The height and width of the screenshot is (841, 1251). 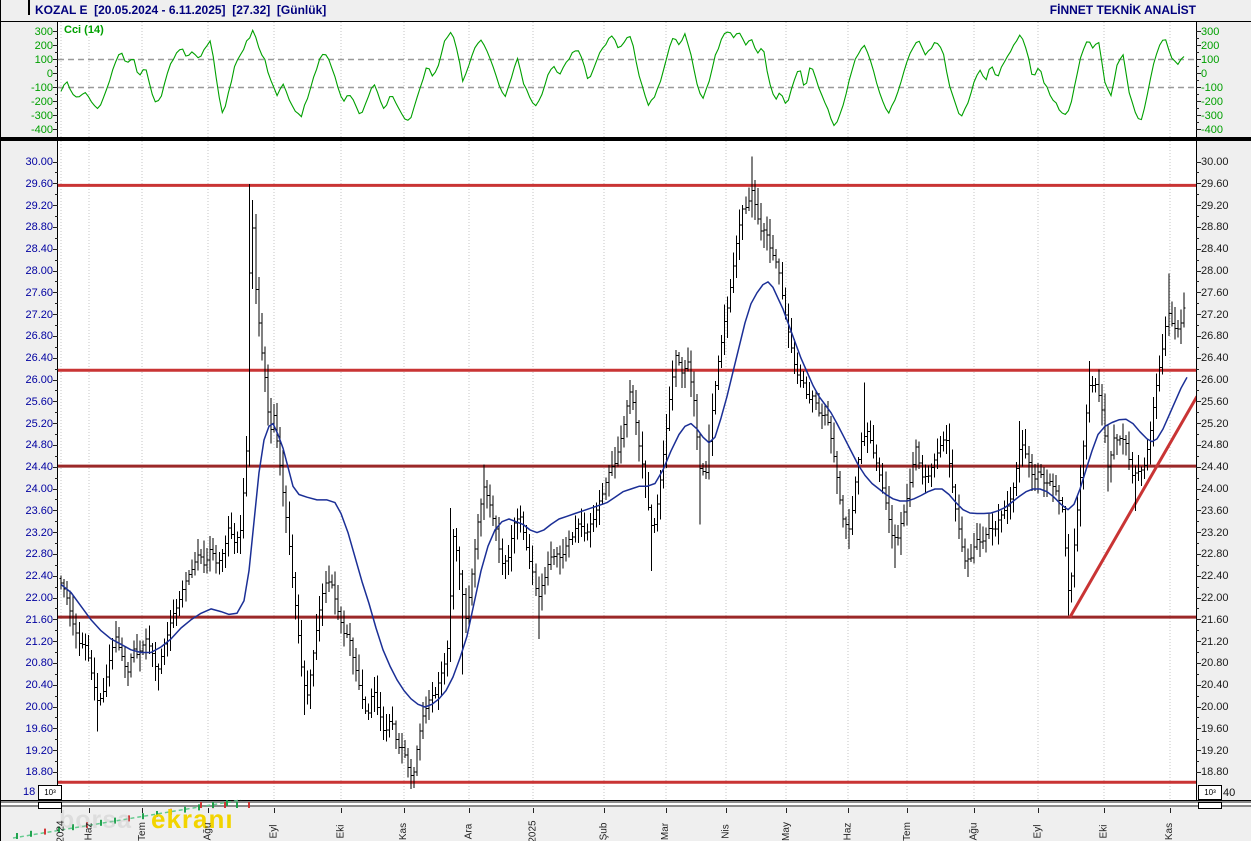 I want to click on x-axis-label: Mar, so click(x=666, y=831).